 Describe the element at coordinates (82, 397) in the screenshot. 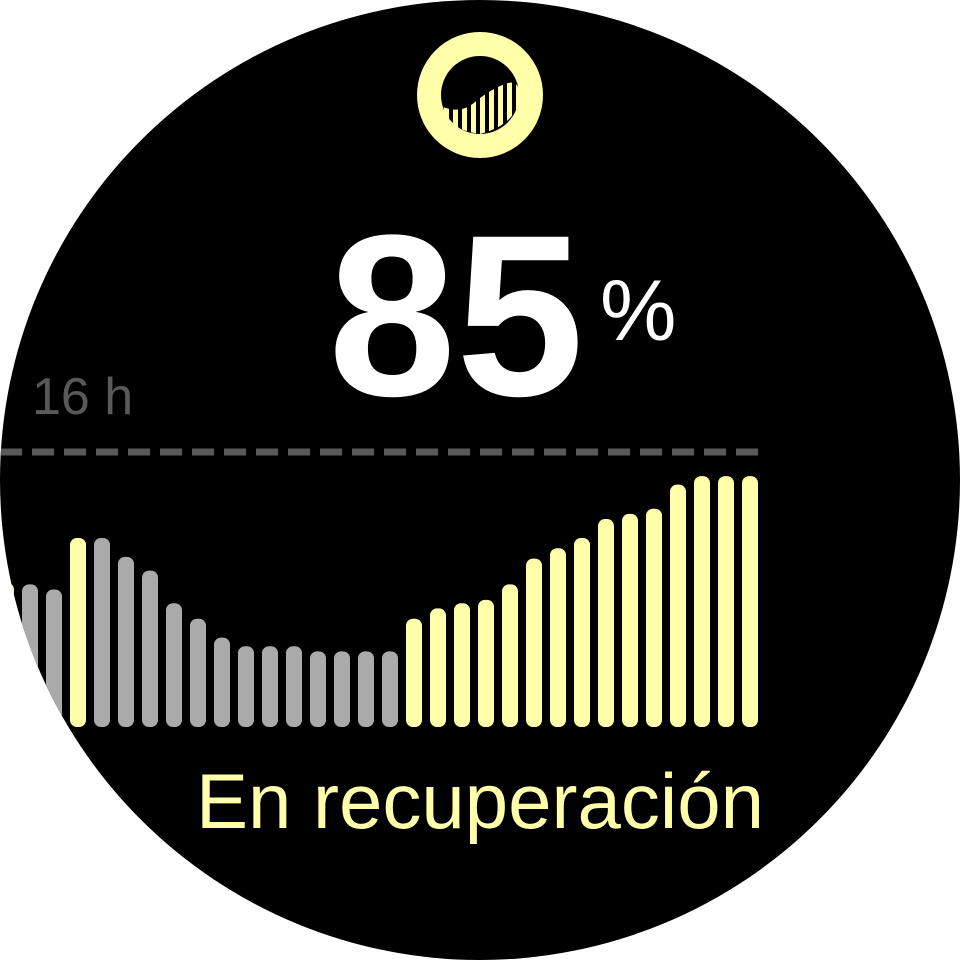

I see `reference-line-label: 16 h` at that location.